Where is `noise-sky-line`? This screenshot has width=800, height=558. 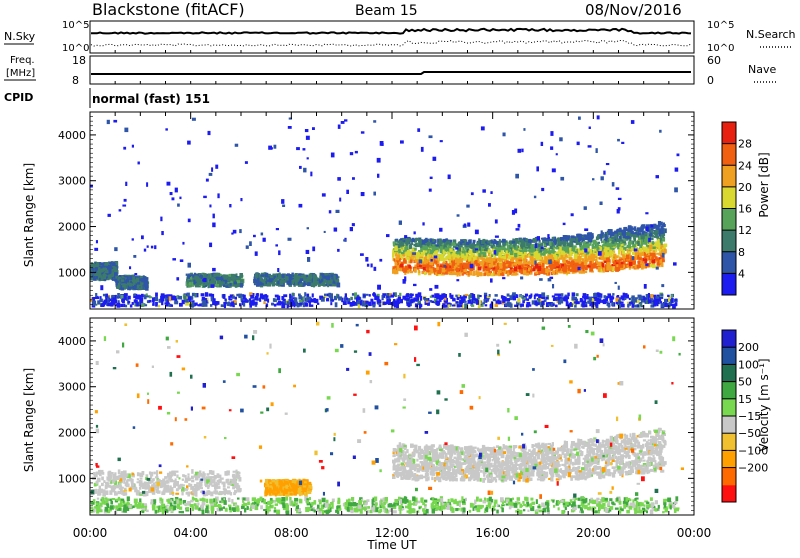
noise-sky-line is located at coordinates (391, 31).